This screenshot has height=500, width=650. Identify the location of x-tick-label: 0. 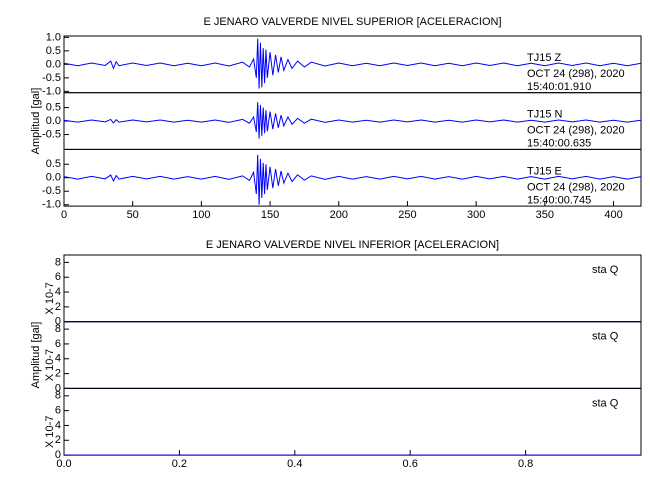
(64, 215).